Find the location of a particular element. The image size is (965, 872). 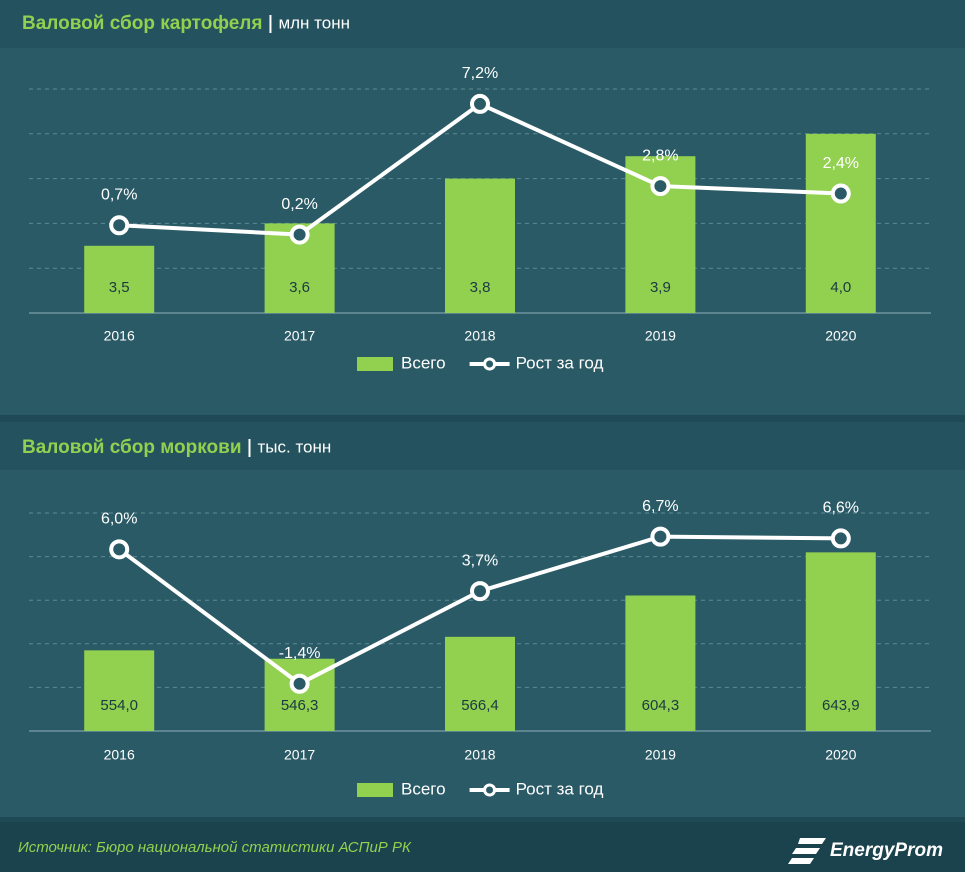

logo-icon is located at coordinates (807, 851).